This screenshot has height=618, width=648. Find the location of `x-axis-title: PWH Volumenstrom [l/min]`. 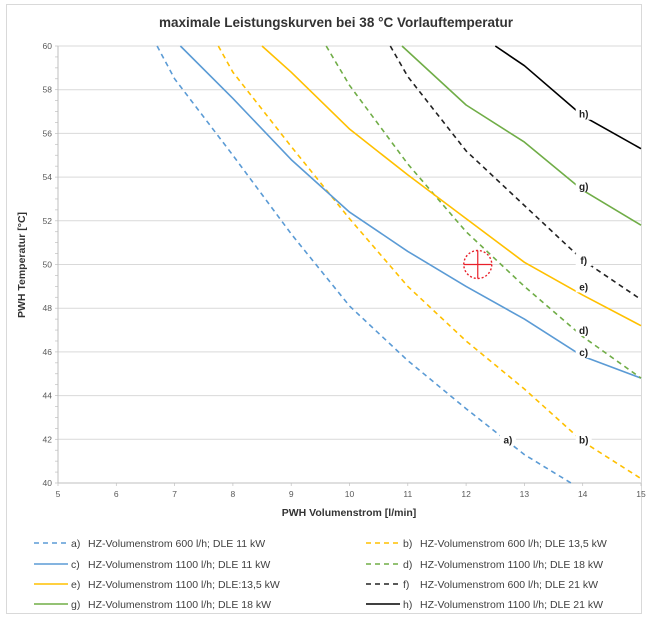

x-axis-title: PWH Volumenstrom [l/min] is located at coordinates (349, 513).